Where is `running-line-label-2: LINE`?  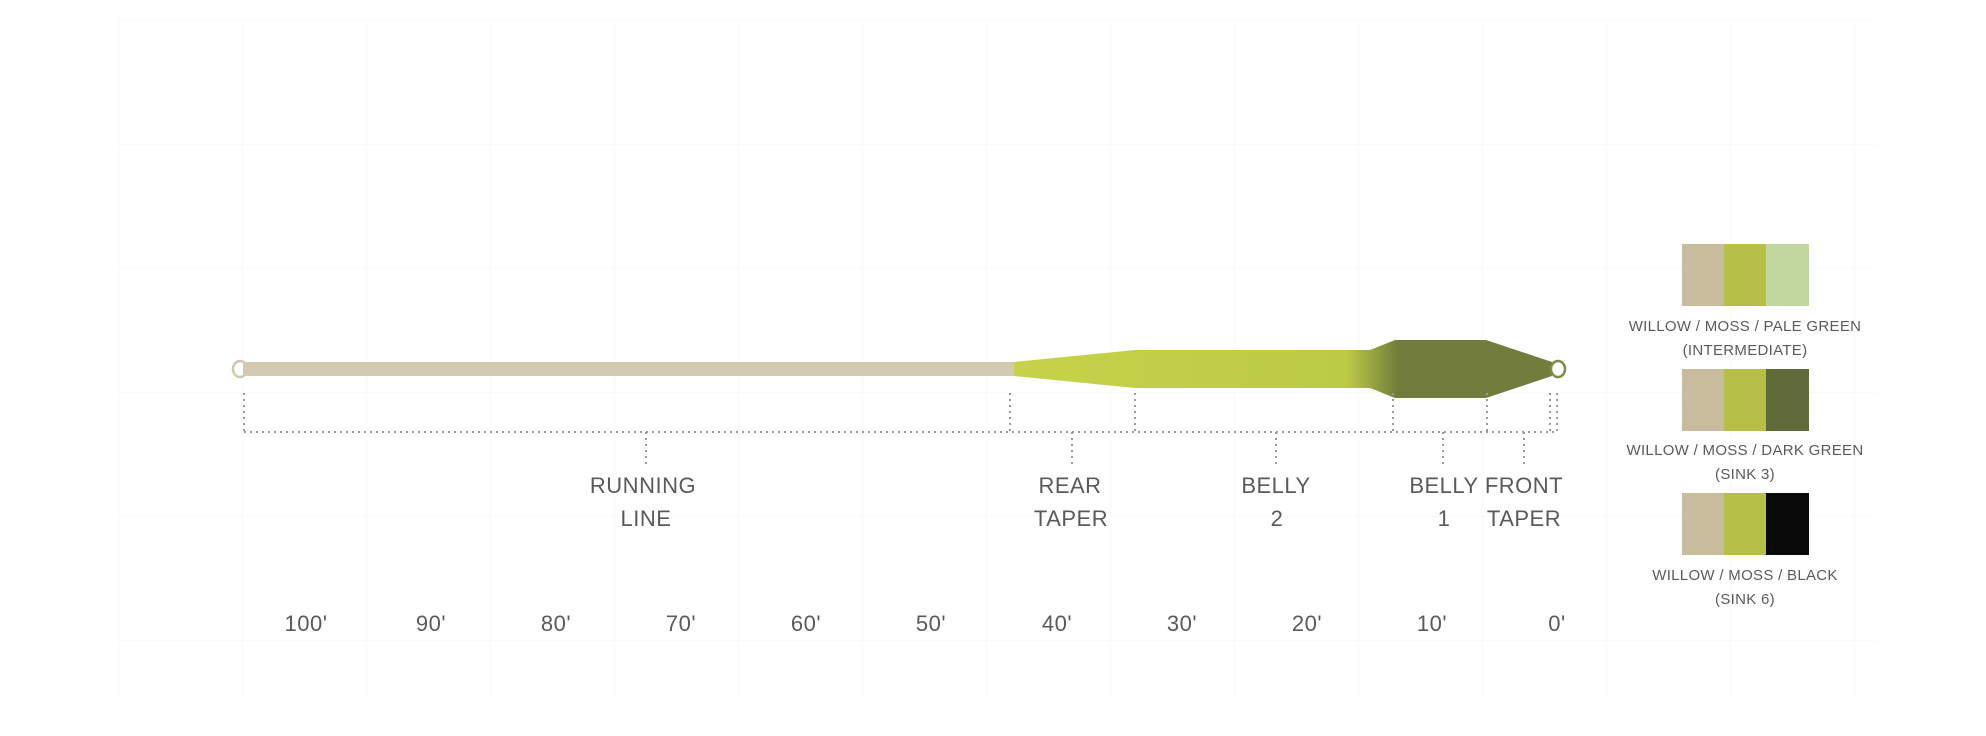 running-line-label-2: LINE is located at coordinates (646, 518).